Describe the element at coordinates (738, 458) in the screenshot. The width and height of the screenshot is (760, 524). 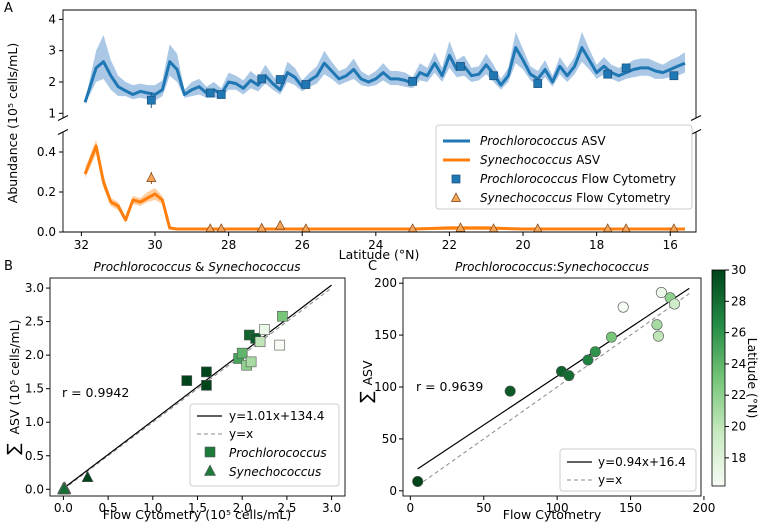
I see `colorbar-tick-label: 18` at that location.